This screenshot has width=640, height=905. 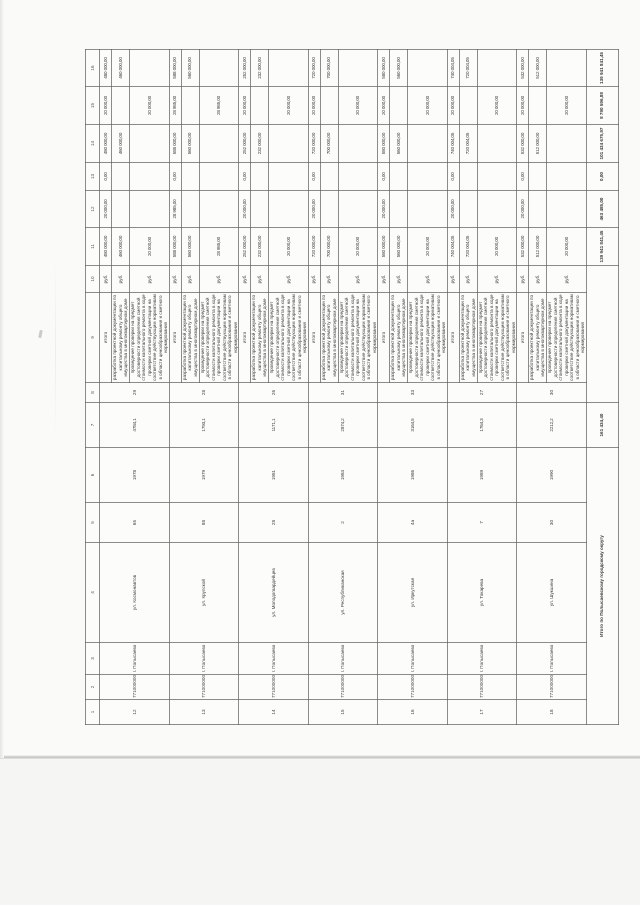 What do you see at coordinates (120, 246) in the screenshot?
I see `money-cell: 460 000,00` at bounding box center [120, 246].